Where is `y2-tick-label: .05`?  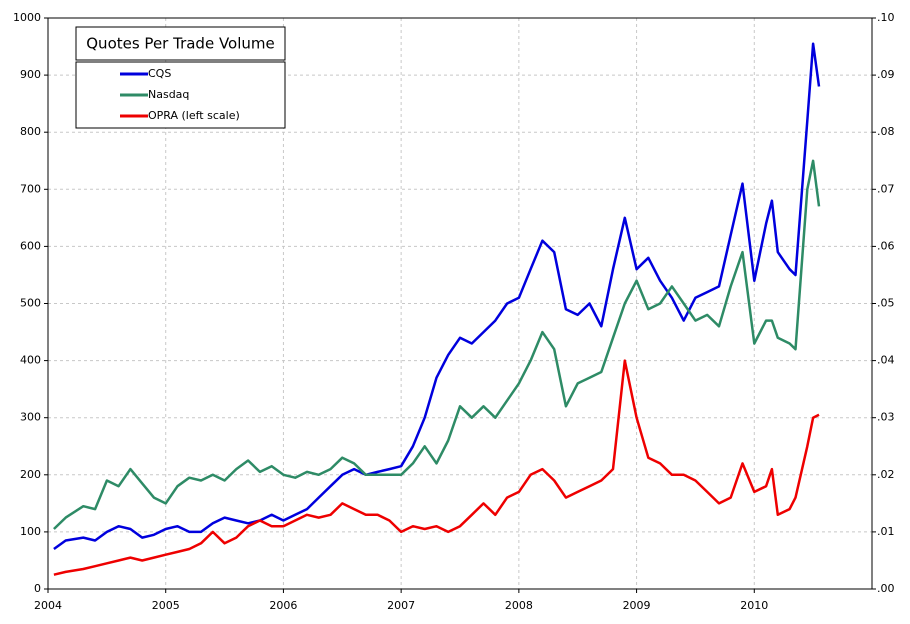 y2-tick-label: .05 is located at coordinates (886, 303).